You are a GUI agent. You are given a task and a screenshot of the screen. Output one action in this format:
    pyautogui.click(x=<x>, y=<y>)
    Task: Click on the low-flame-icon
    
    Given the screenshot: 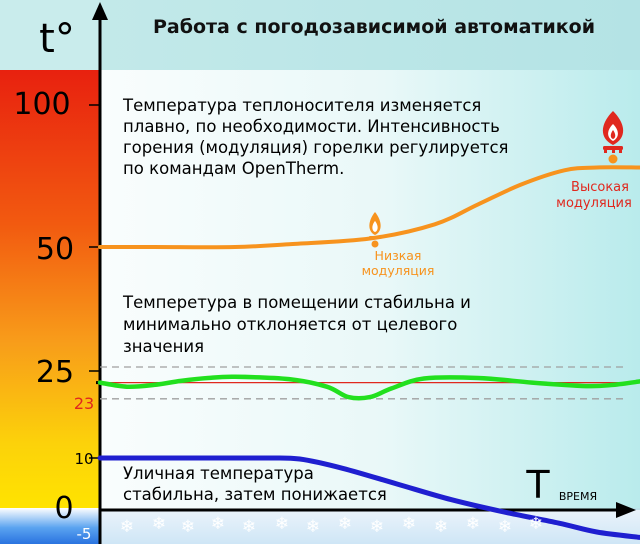 What is the action you would take?
    pyautogui.click(x=375, y=225)
    